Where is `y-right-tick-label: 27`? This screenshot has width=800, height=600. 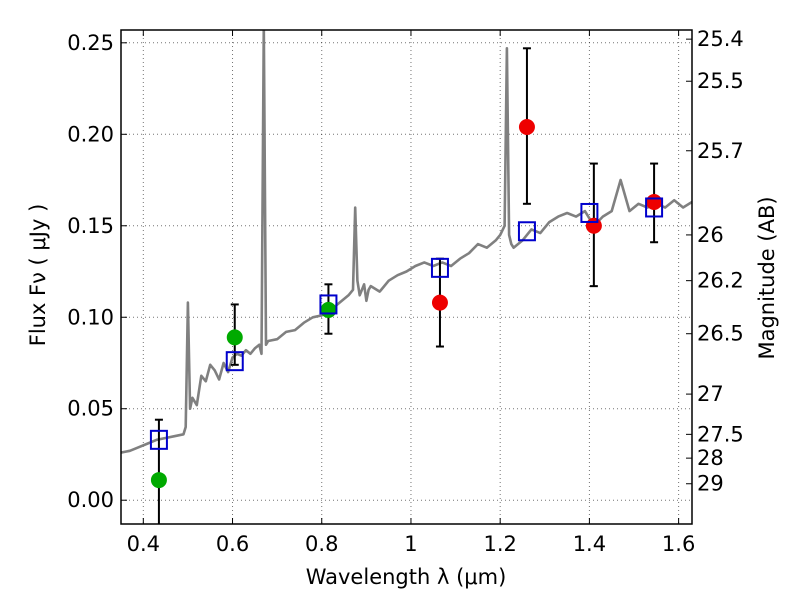
y-right-tick-label: 27 is located at coordinates (710, 394).